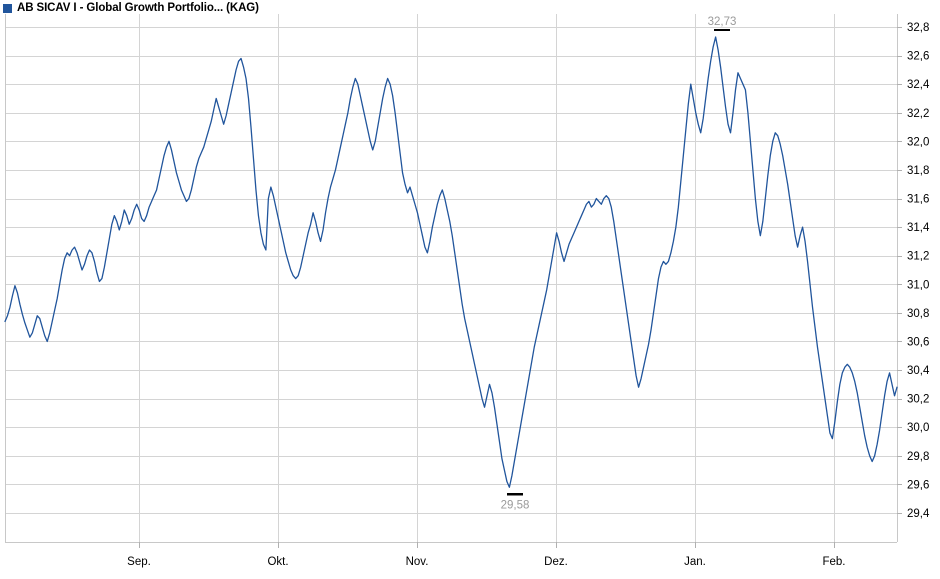 This screenshot has width=940, height=579. Describe the element at coordinates (918, 114) in the screenshot. I see `y-axis-tick-label: 32,2` at that location.